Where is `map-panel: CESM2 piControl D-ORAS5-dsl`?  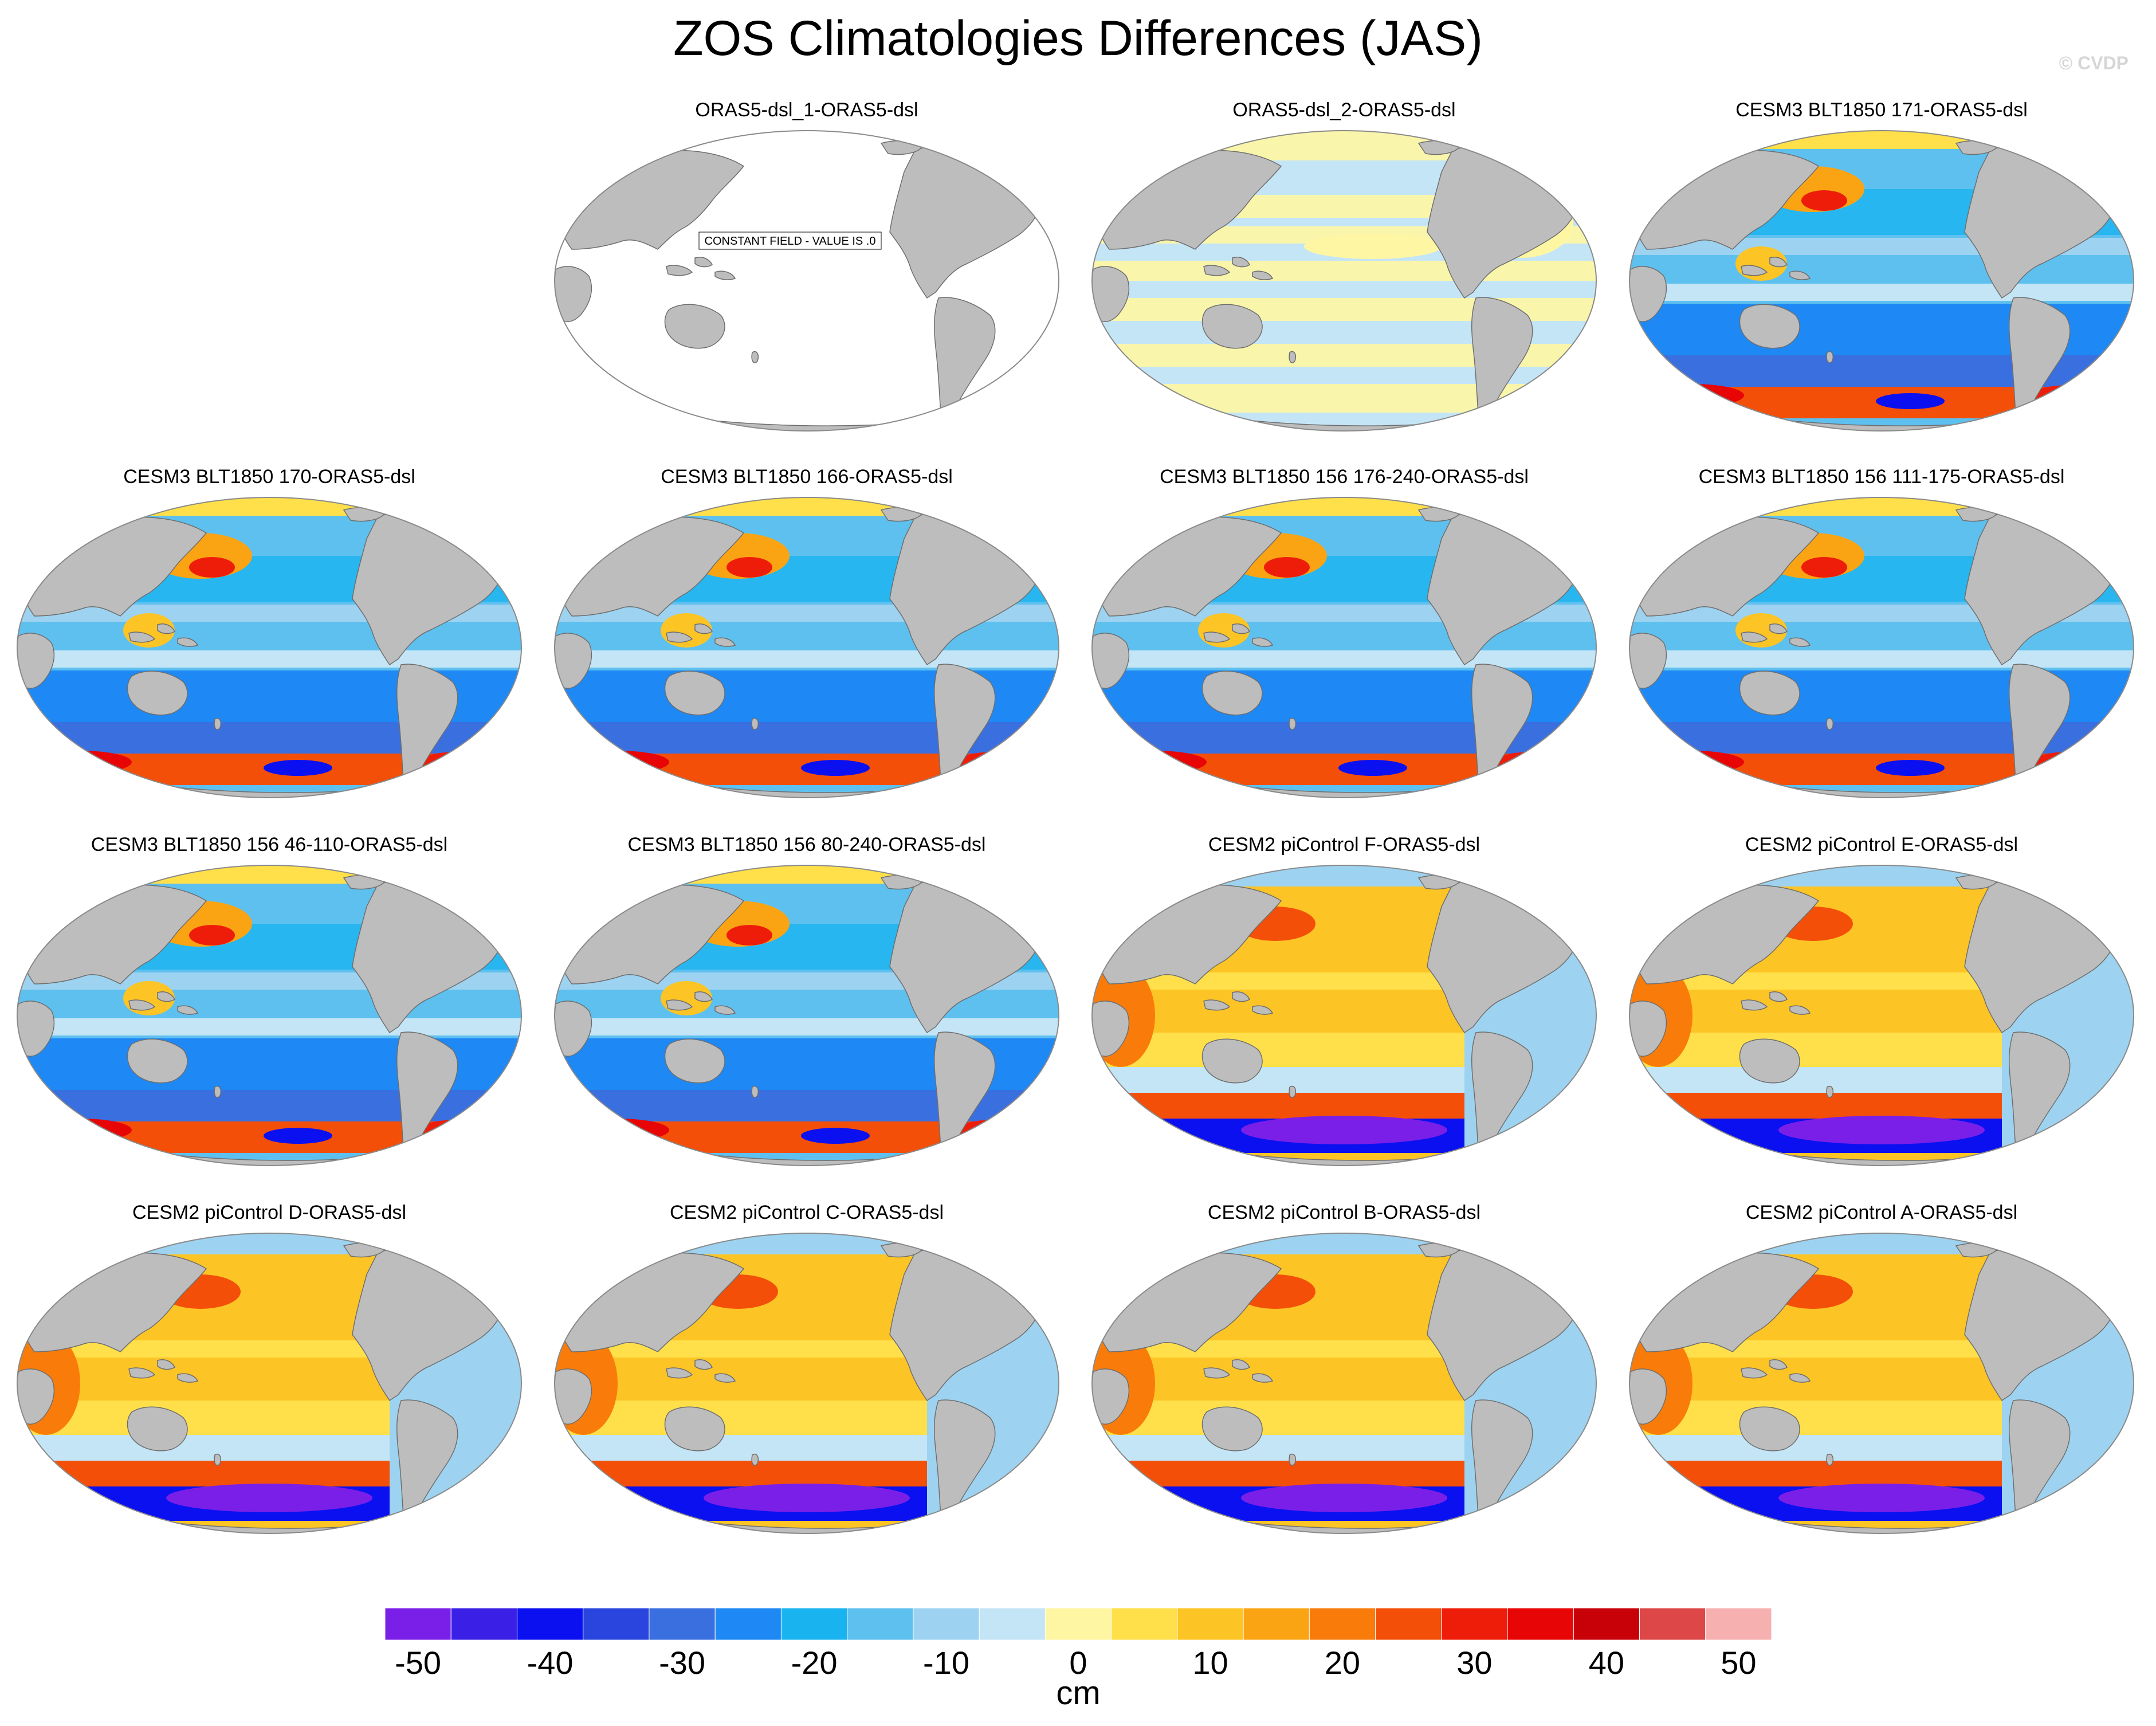 map-panel: CESM2 piControl D-ORAS5-dsl is located at coordinates (269, 1378).